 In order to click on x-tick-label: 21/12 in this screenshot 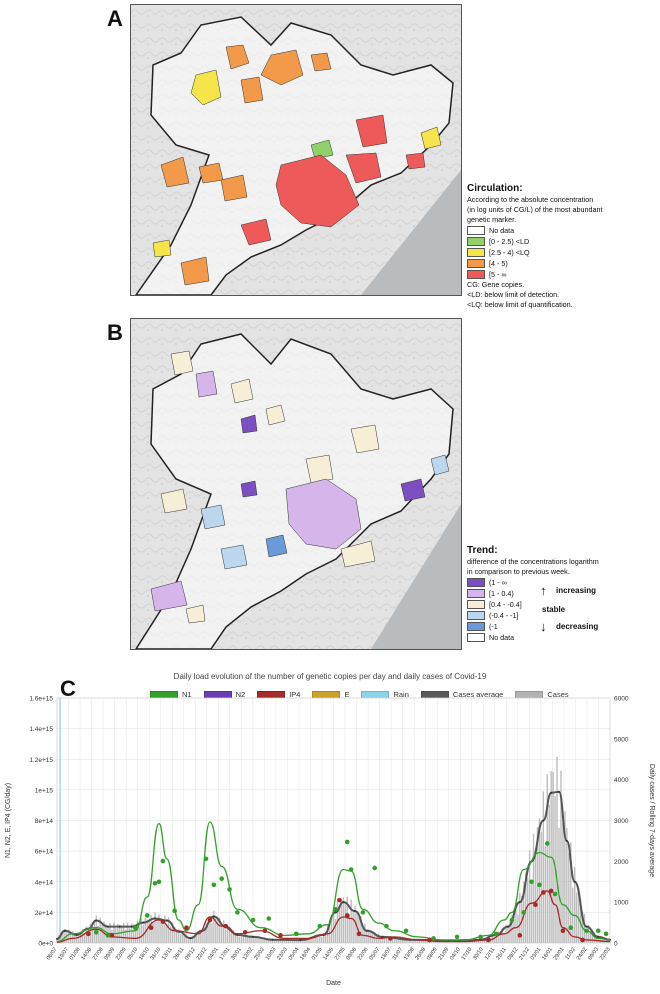, I will do `click(524, 954)`.